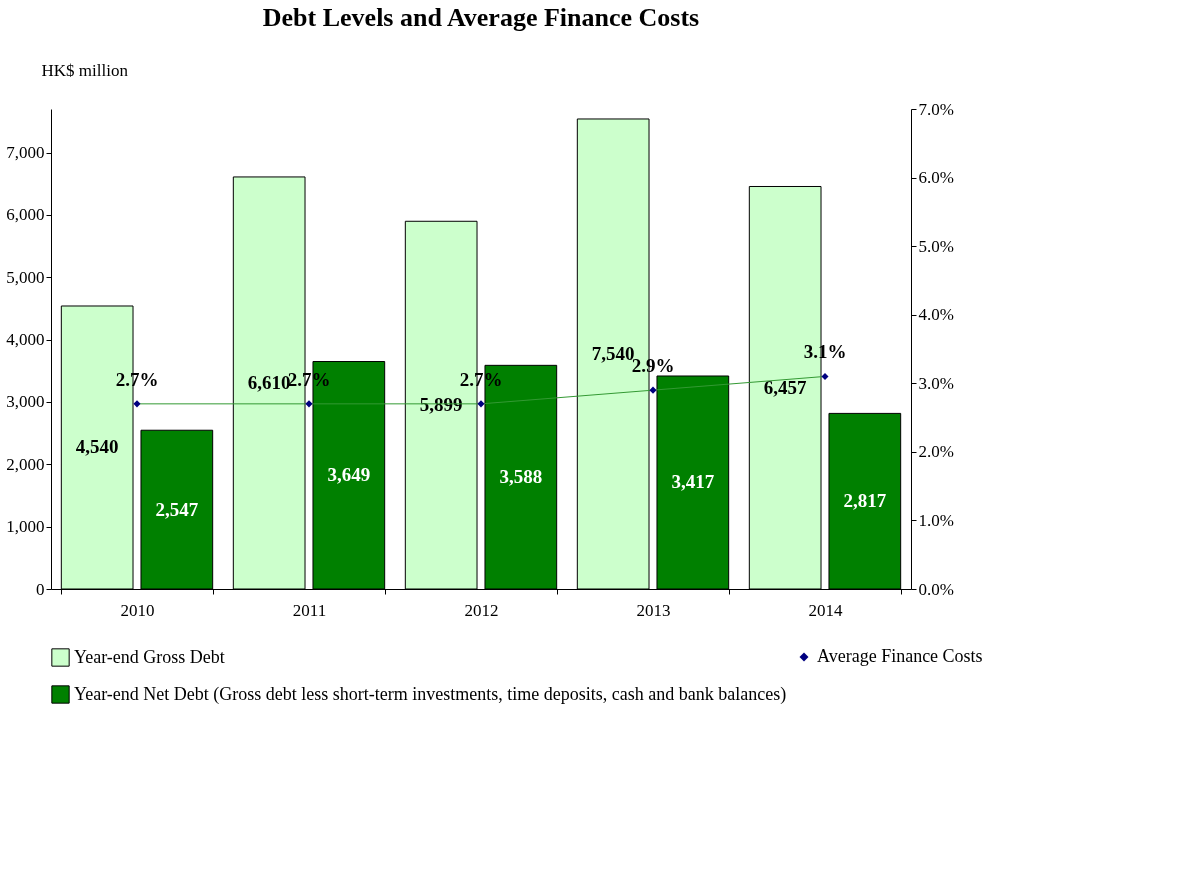  Describe the element at coordinates (936, 383) in the screenshot. I see `y2-tick-label: 3.0%` at that location.